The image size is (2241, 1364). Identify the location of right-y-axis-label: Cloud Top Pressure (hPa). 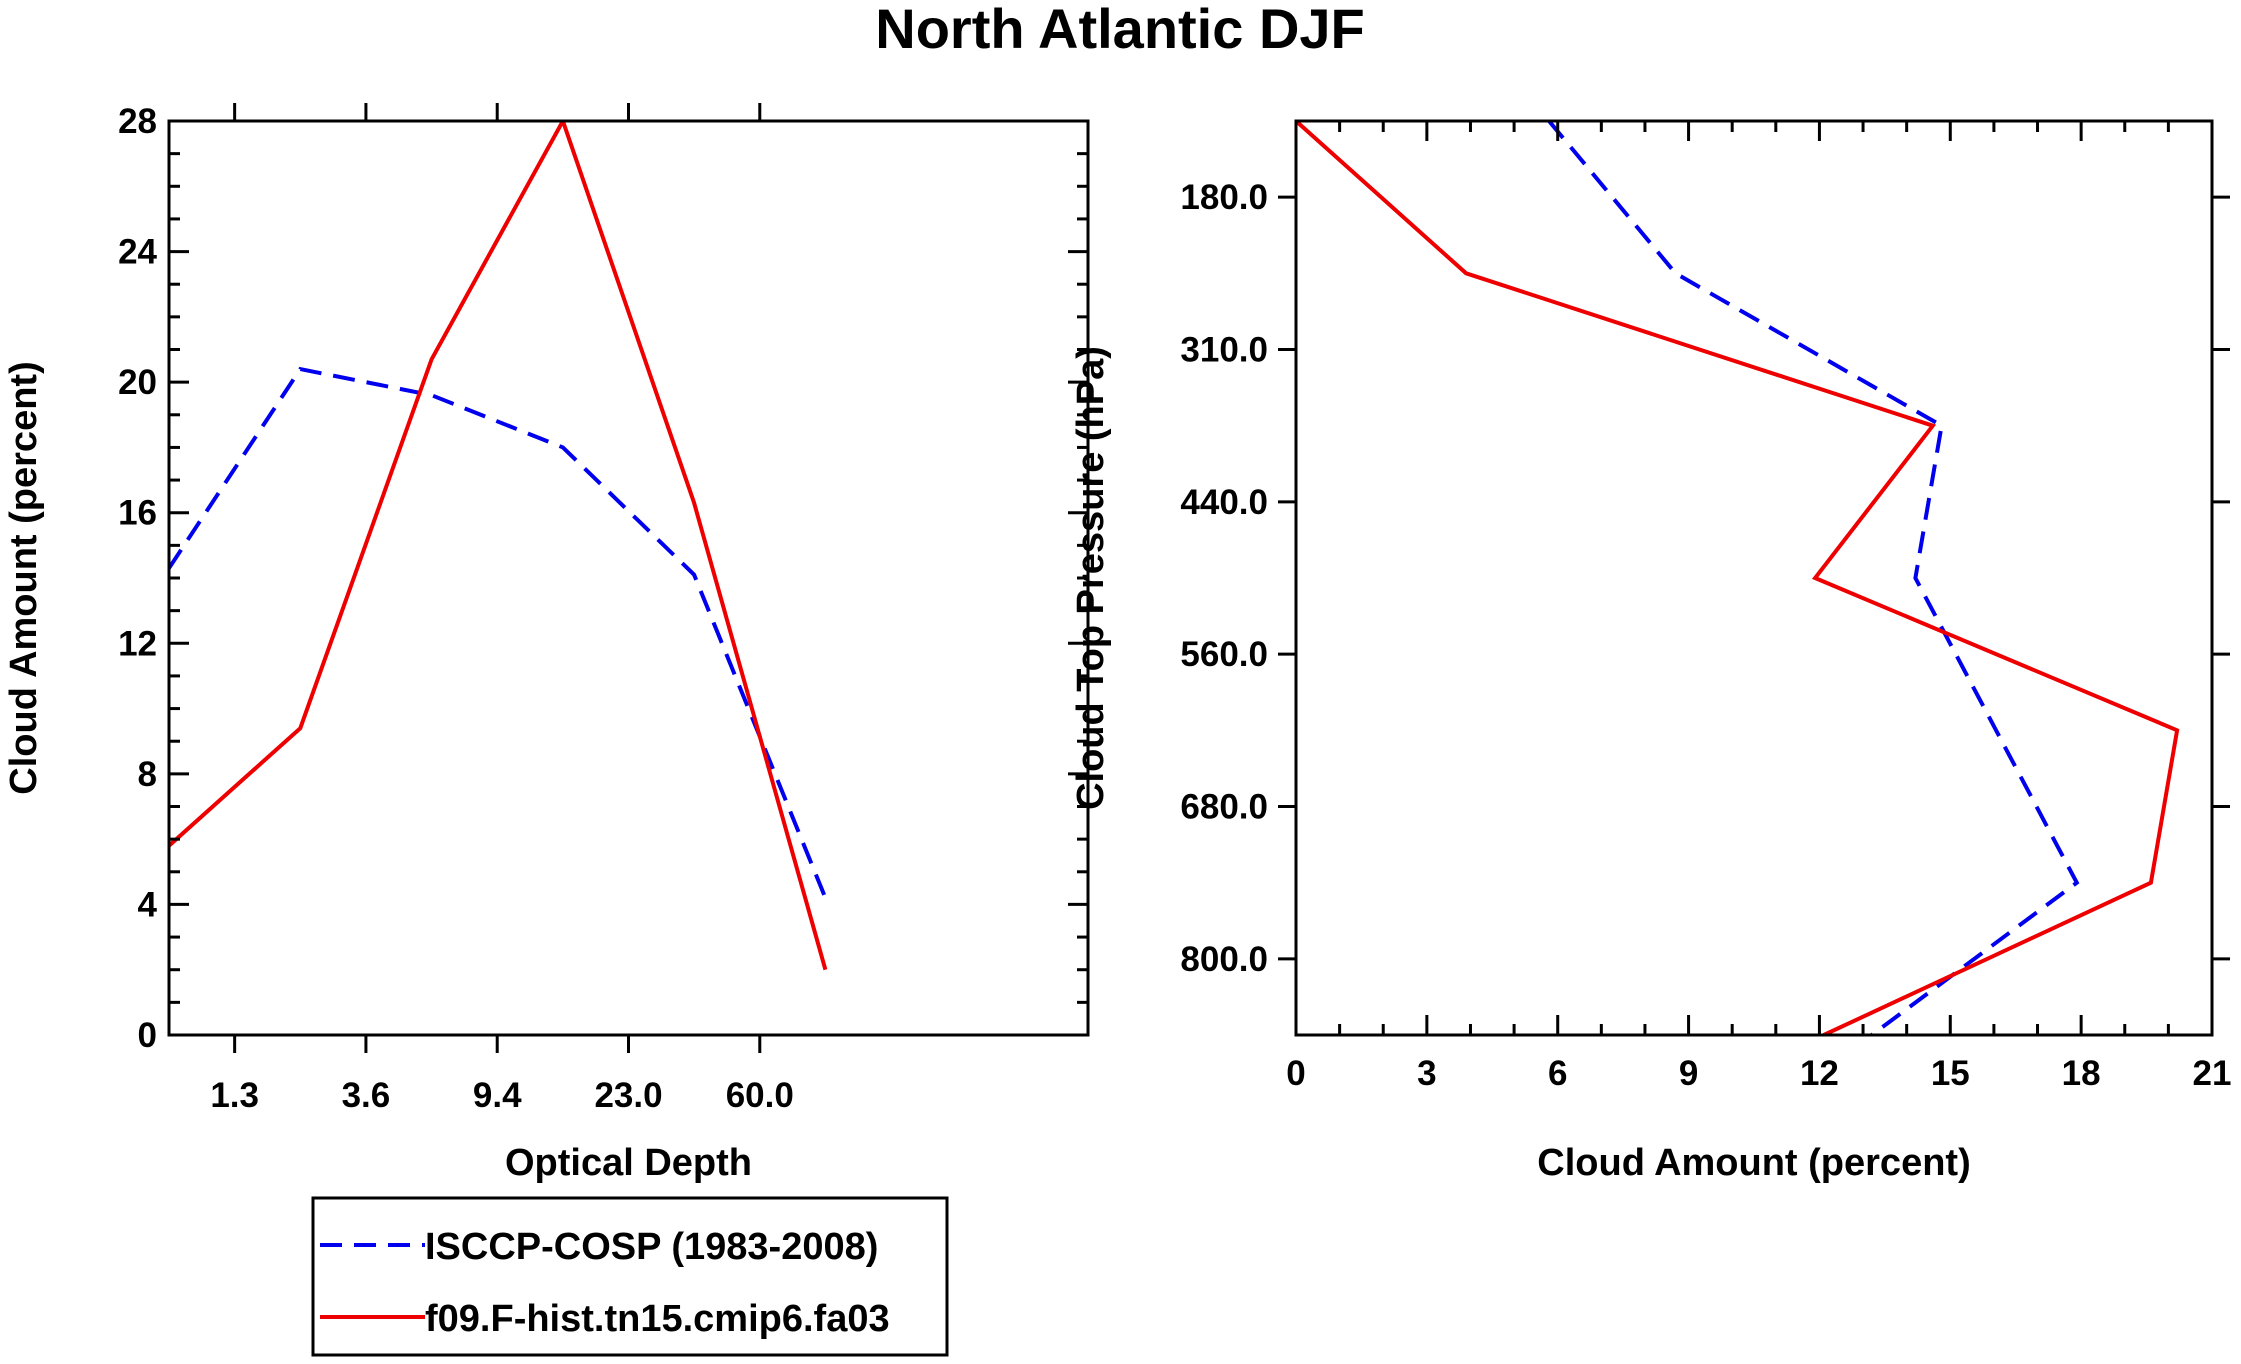
(1091, 578).